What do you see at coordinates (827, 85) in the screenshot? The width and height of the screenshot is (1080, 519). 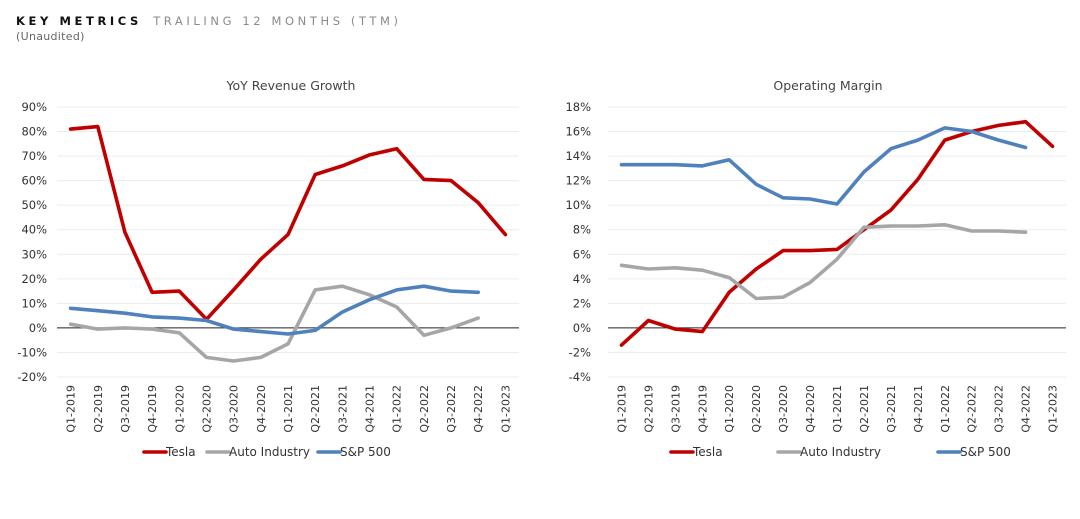 I see `chart-title: Operating Margin` at bounding box center [827, 85].